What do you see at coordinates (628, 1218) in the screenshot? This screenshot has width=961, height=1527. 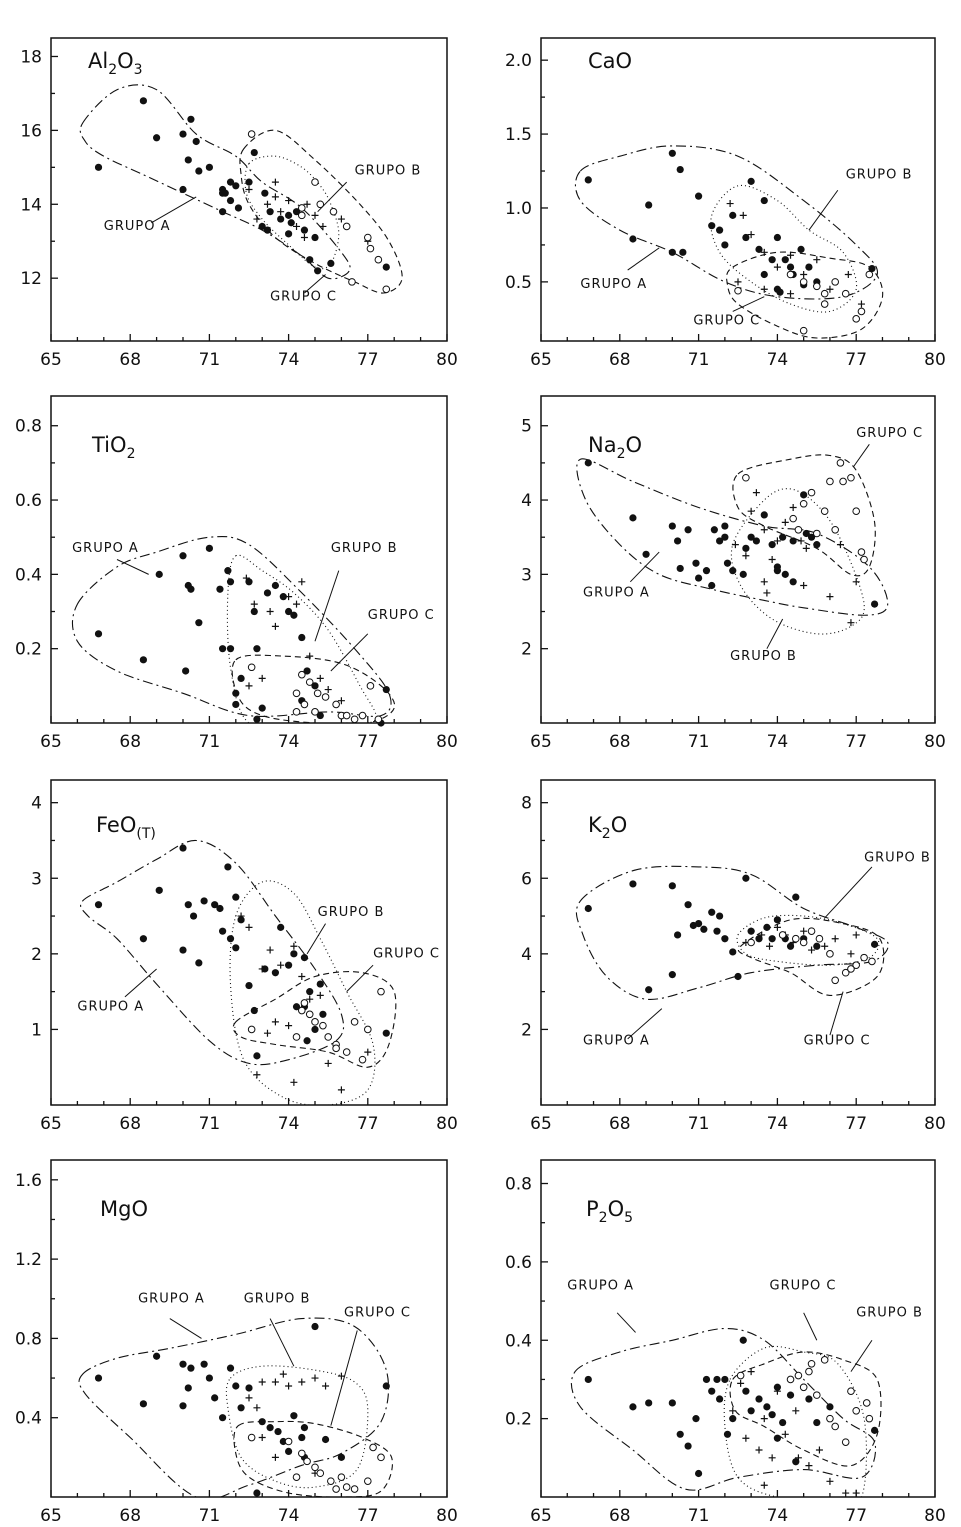 I see `oxide-label-subscript: 5` at bounding box center [628, 1218].